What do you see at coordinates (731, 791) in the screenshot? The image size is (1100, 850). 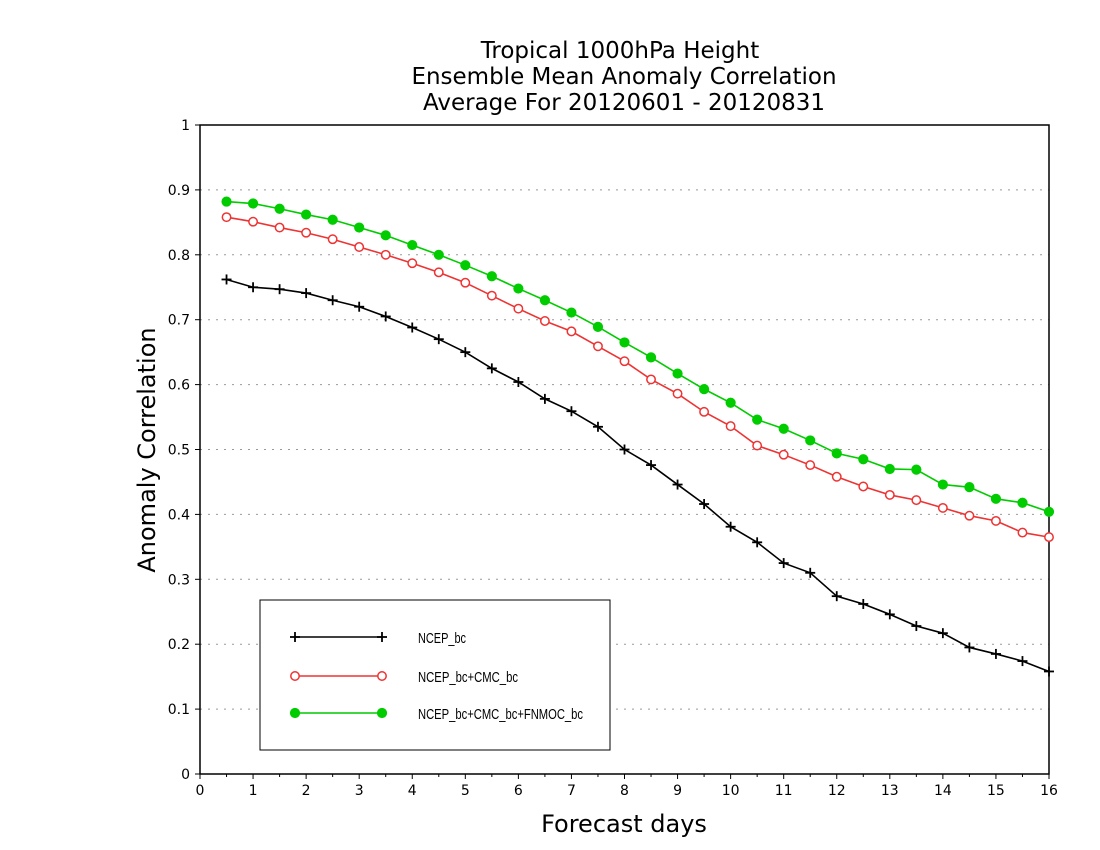 I see `x-tick-label: 10` at bounding box center [731, 791].